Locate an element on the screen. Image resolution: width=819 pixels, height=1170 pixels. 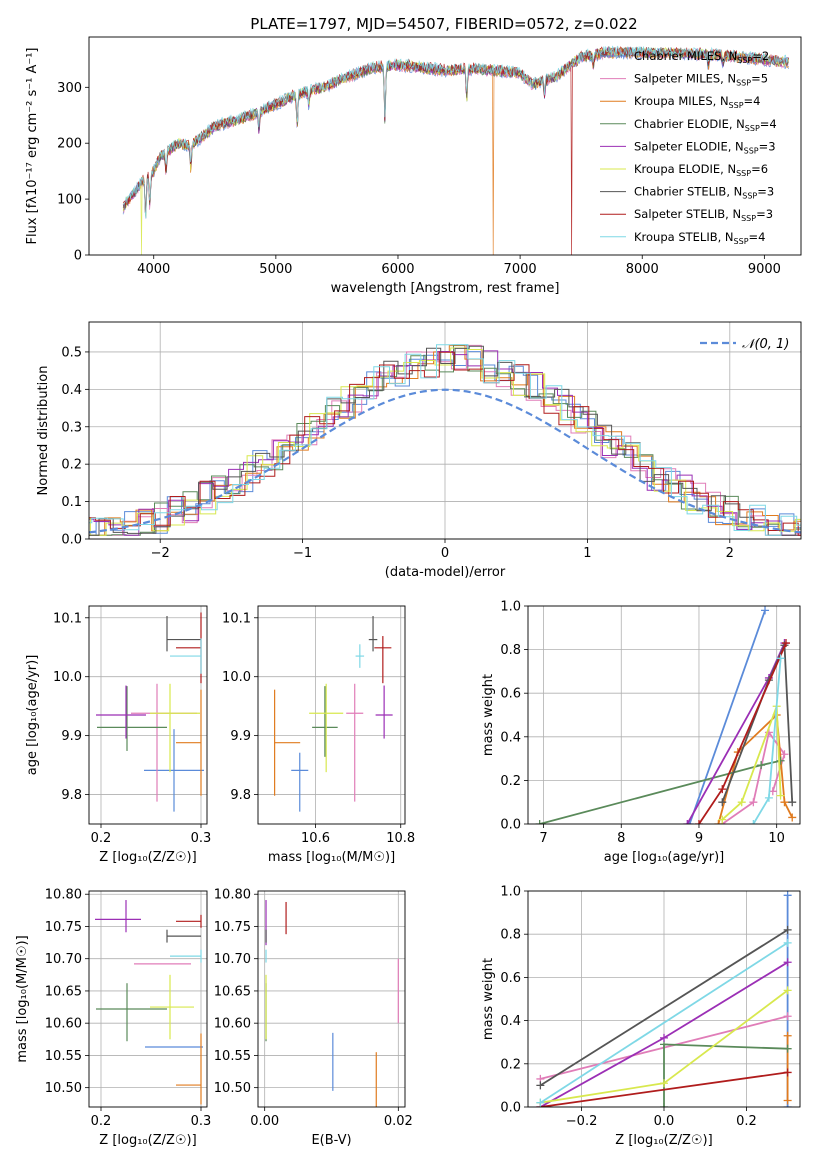
legend-label: Kroupa MILES, NSSP=4 is located at coordinates (697, 102).